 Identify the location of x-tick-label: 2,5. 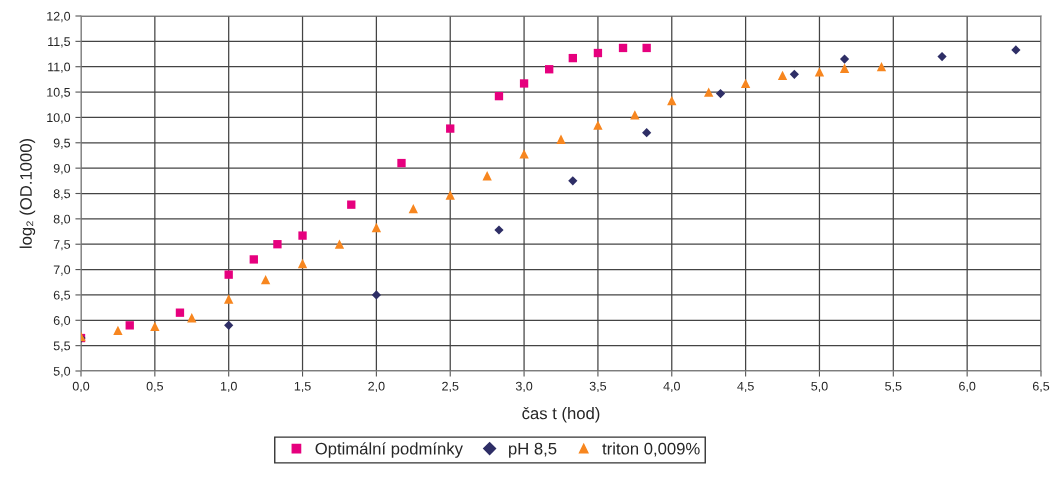
(450, 387).